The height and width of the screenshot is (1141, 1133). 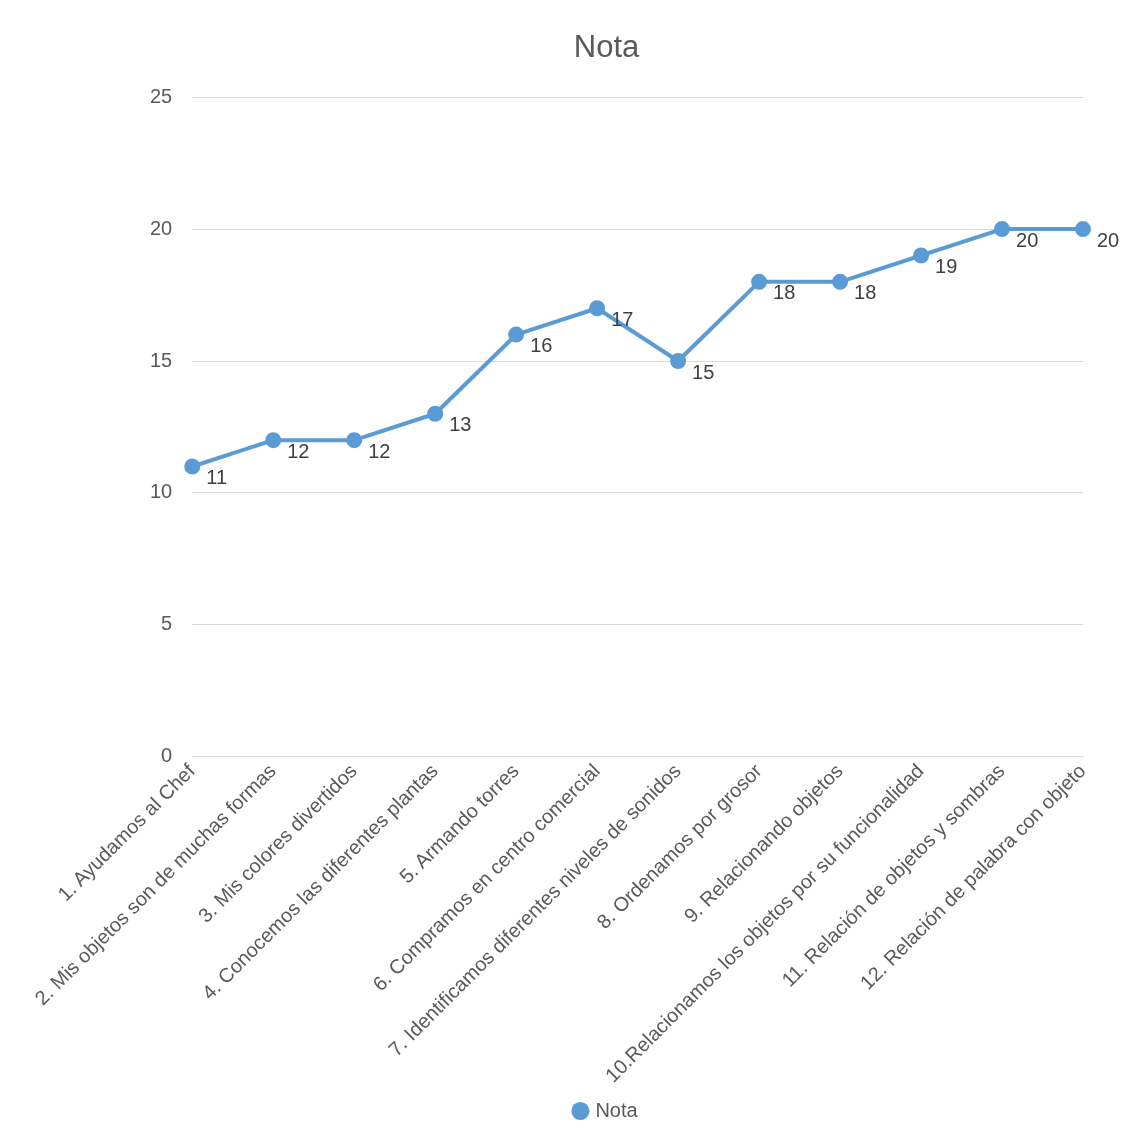 What do you see at coordinates (606, 47) in the screenshot?
I see `chart-title: Nota` at bounding box center [606, 47].